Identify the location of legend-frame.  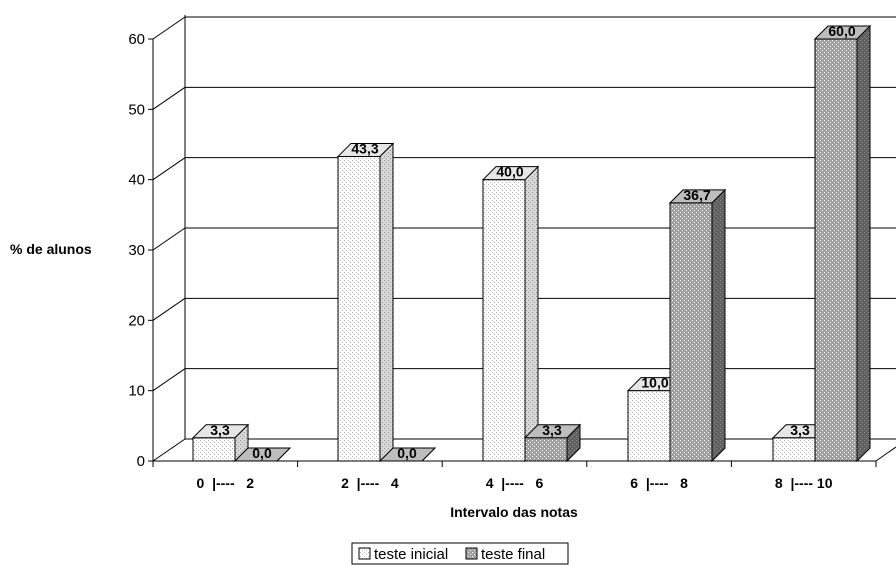
(460, 553).